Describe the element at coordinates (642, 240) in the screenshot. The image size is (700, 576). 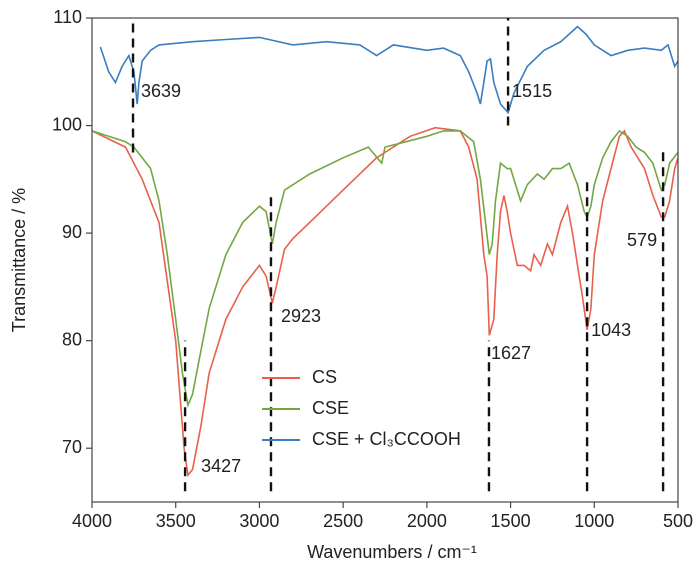
I see `annotation-label: 579` at that location.